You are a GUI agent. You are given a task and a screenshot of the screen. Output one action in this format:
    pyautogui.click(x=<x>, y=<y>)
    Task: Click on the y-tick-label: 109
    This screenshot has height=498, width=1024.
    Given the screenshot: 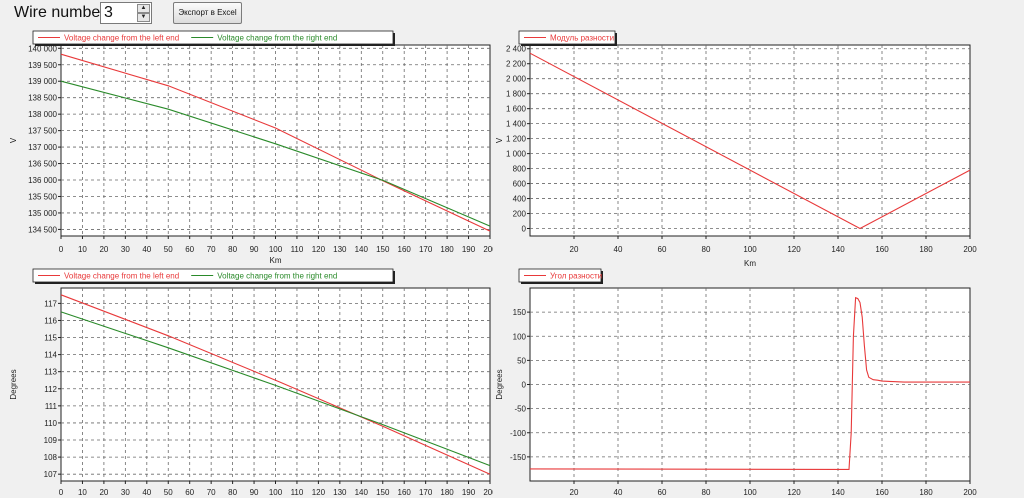 What is the action you would take?
    pyautogui.click(x=51, y=440)
    